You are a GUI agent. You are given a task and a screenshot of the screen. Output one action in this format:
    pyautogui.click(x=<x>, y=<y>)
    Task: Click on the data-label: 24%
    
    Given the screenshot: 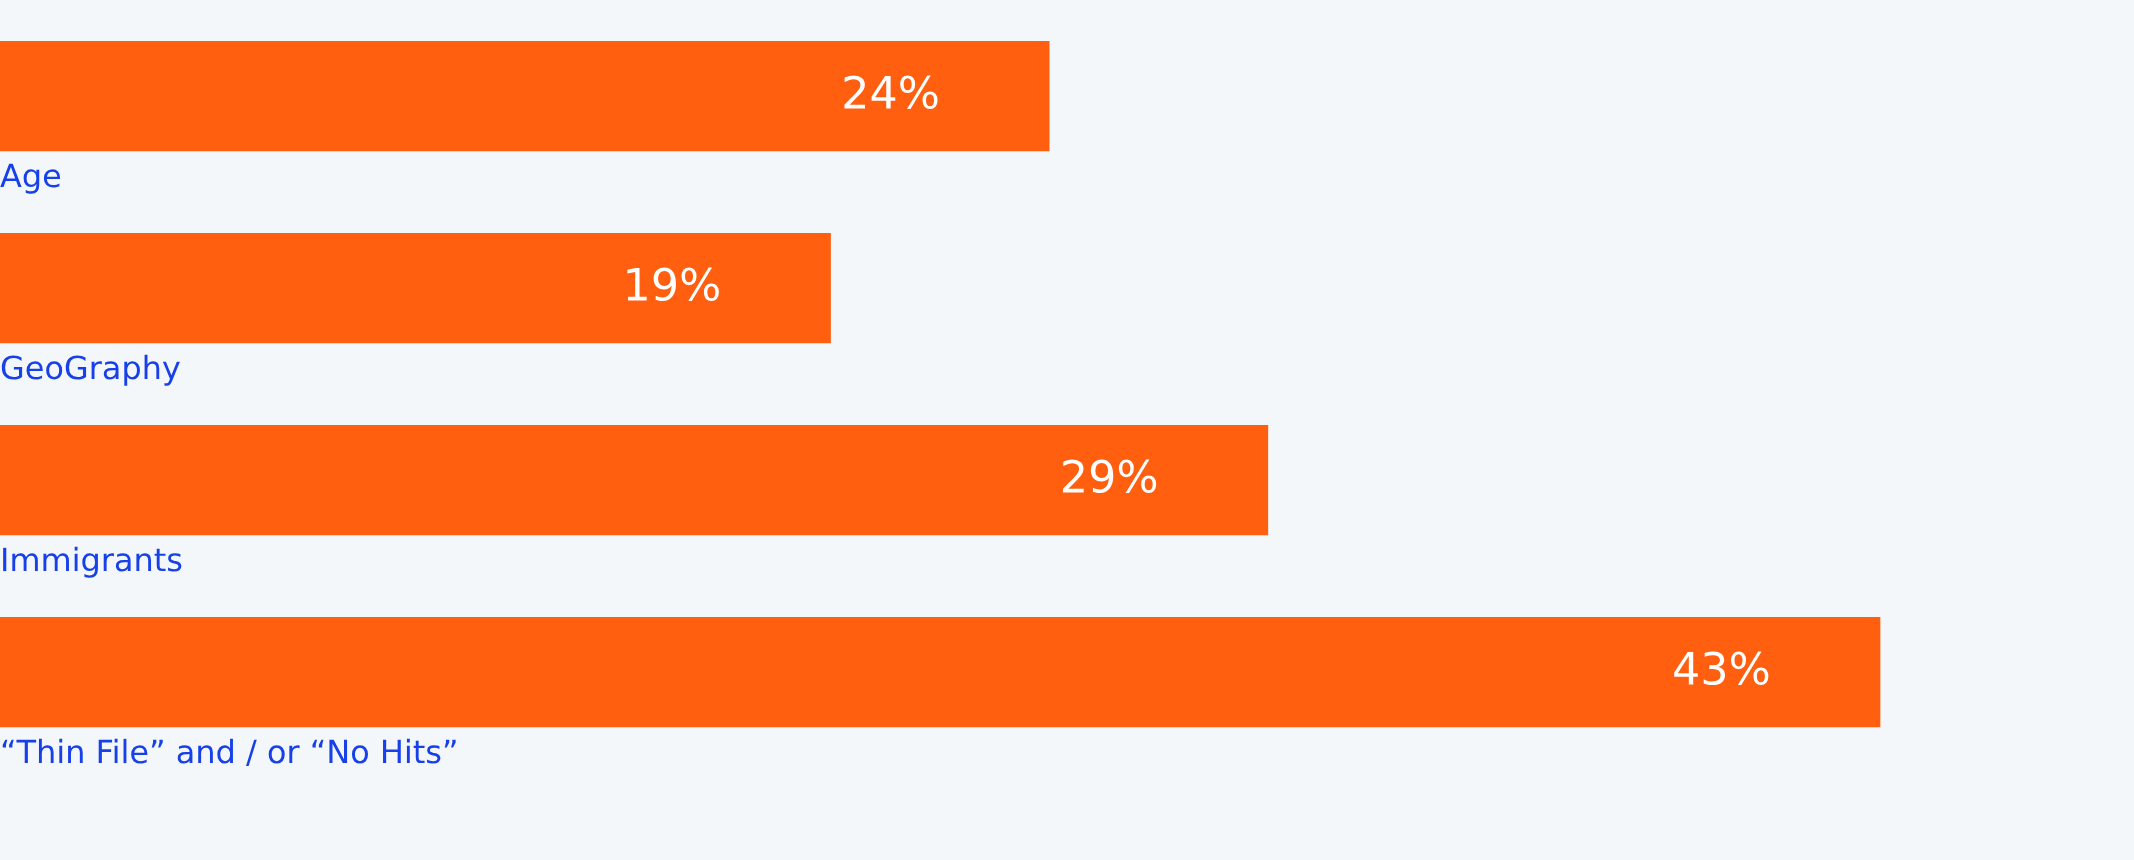 What is the action you would take?
    pyautogui.click(x=891, y=92)
    